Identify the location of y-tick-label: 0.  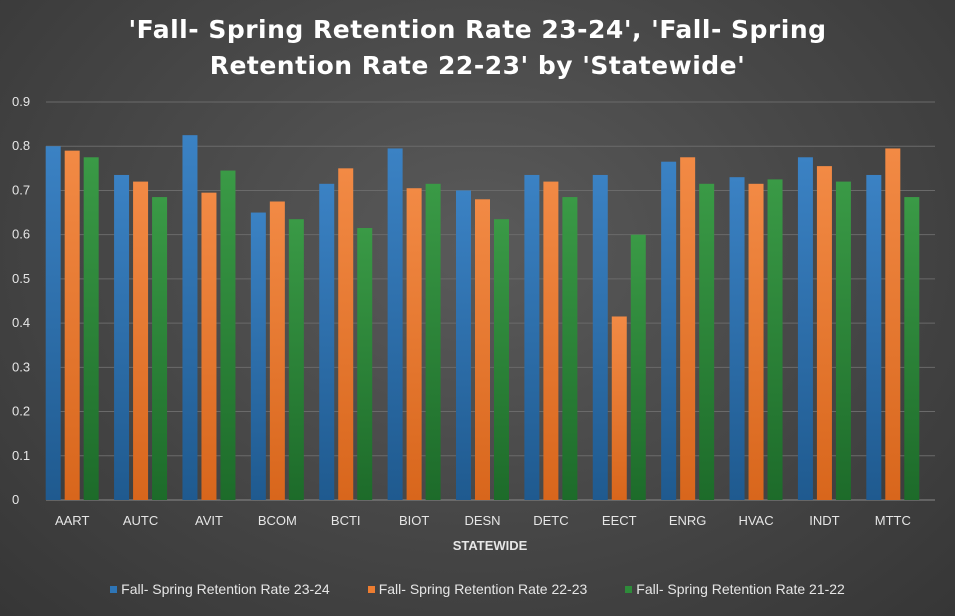
(15, 499).